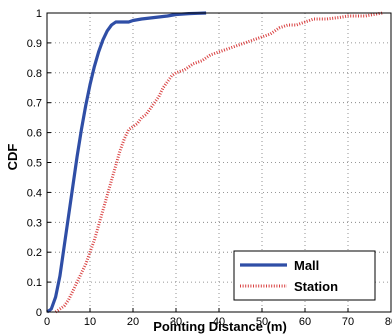  I want to click on y-tick-label: 0.3, so click(34, 223).